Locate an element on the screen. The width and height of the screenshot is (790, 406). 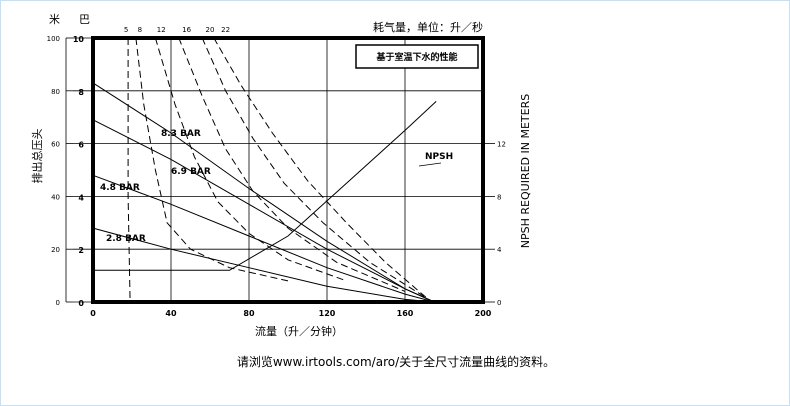
pressure-label: 4.8 BAR is located at coordinates (120, 188).